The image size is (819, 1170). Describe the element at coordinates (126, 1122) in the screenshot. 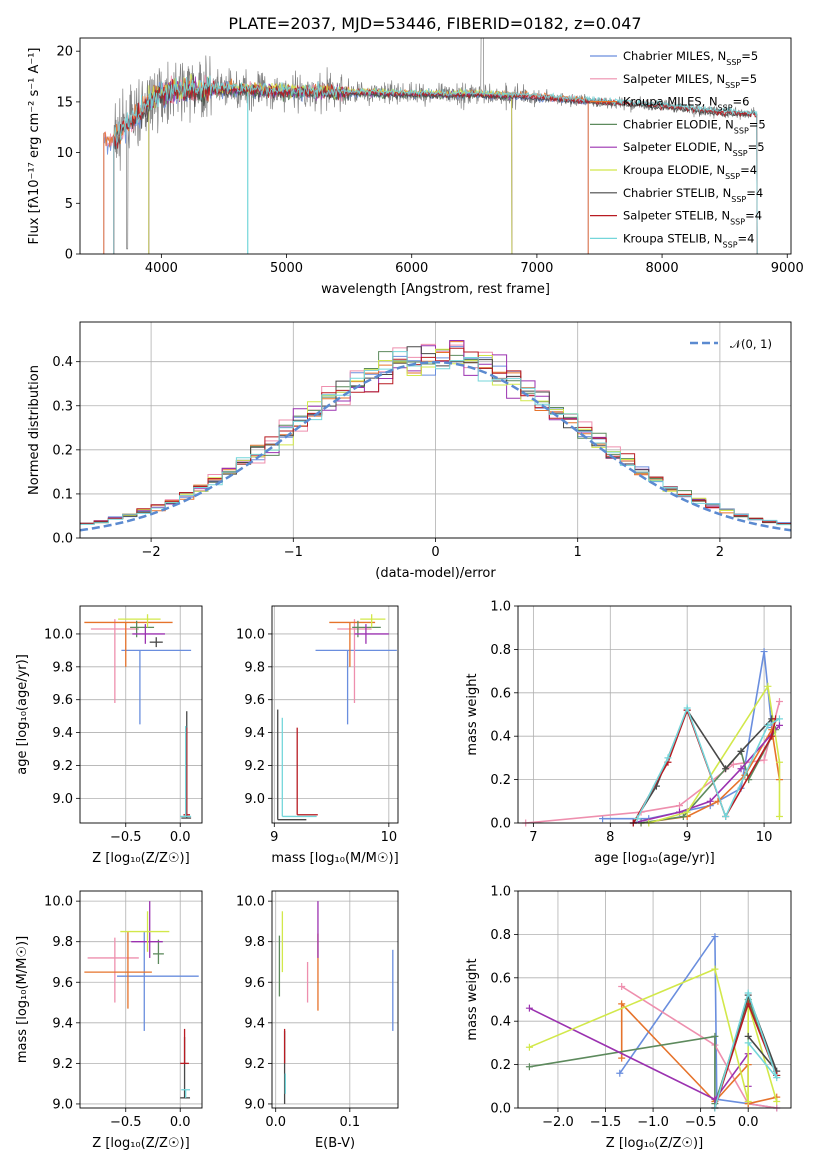

I see `x-tick-label: −0.5` at that location.